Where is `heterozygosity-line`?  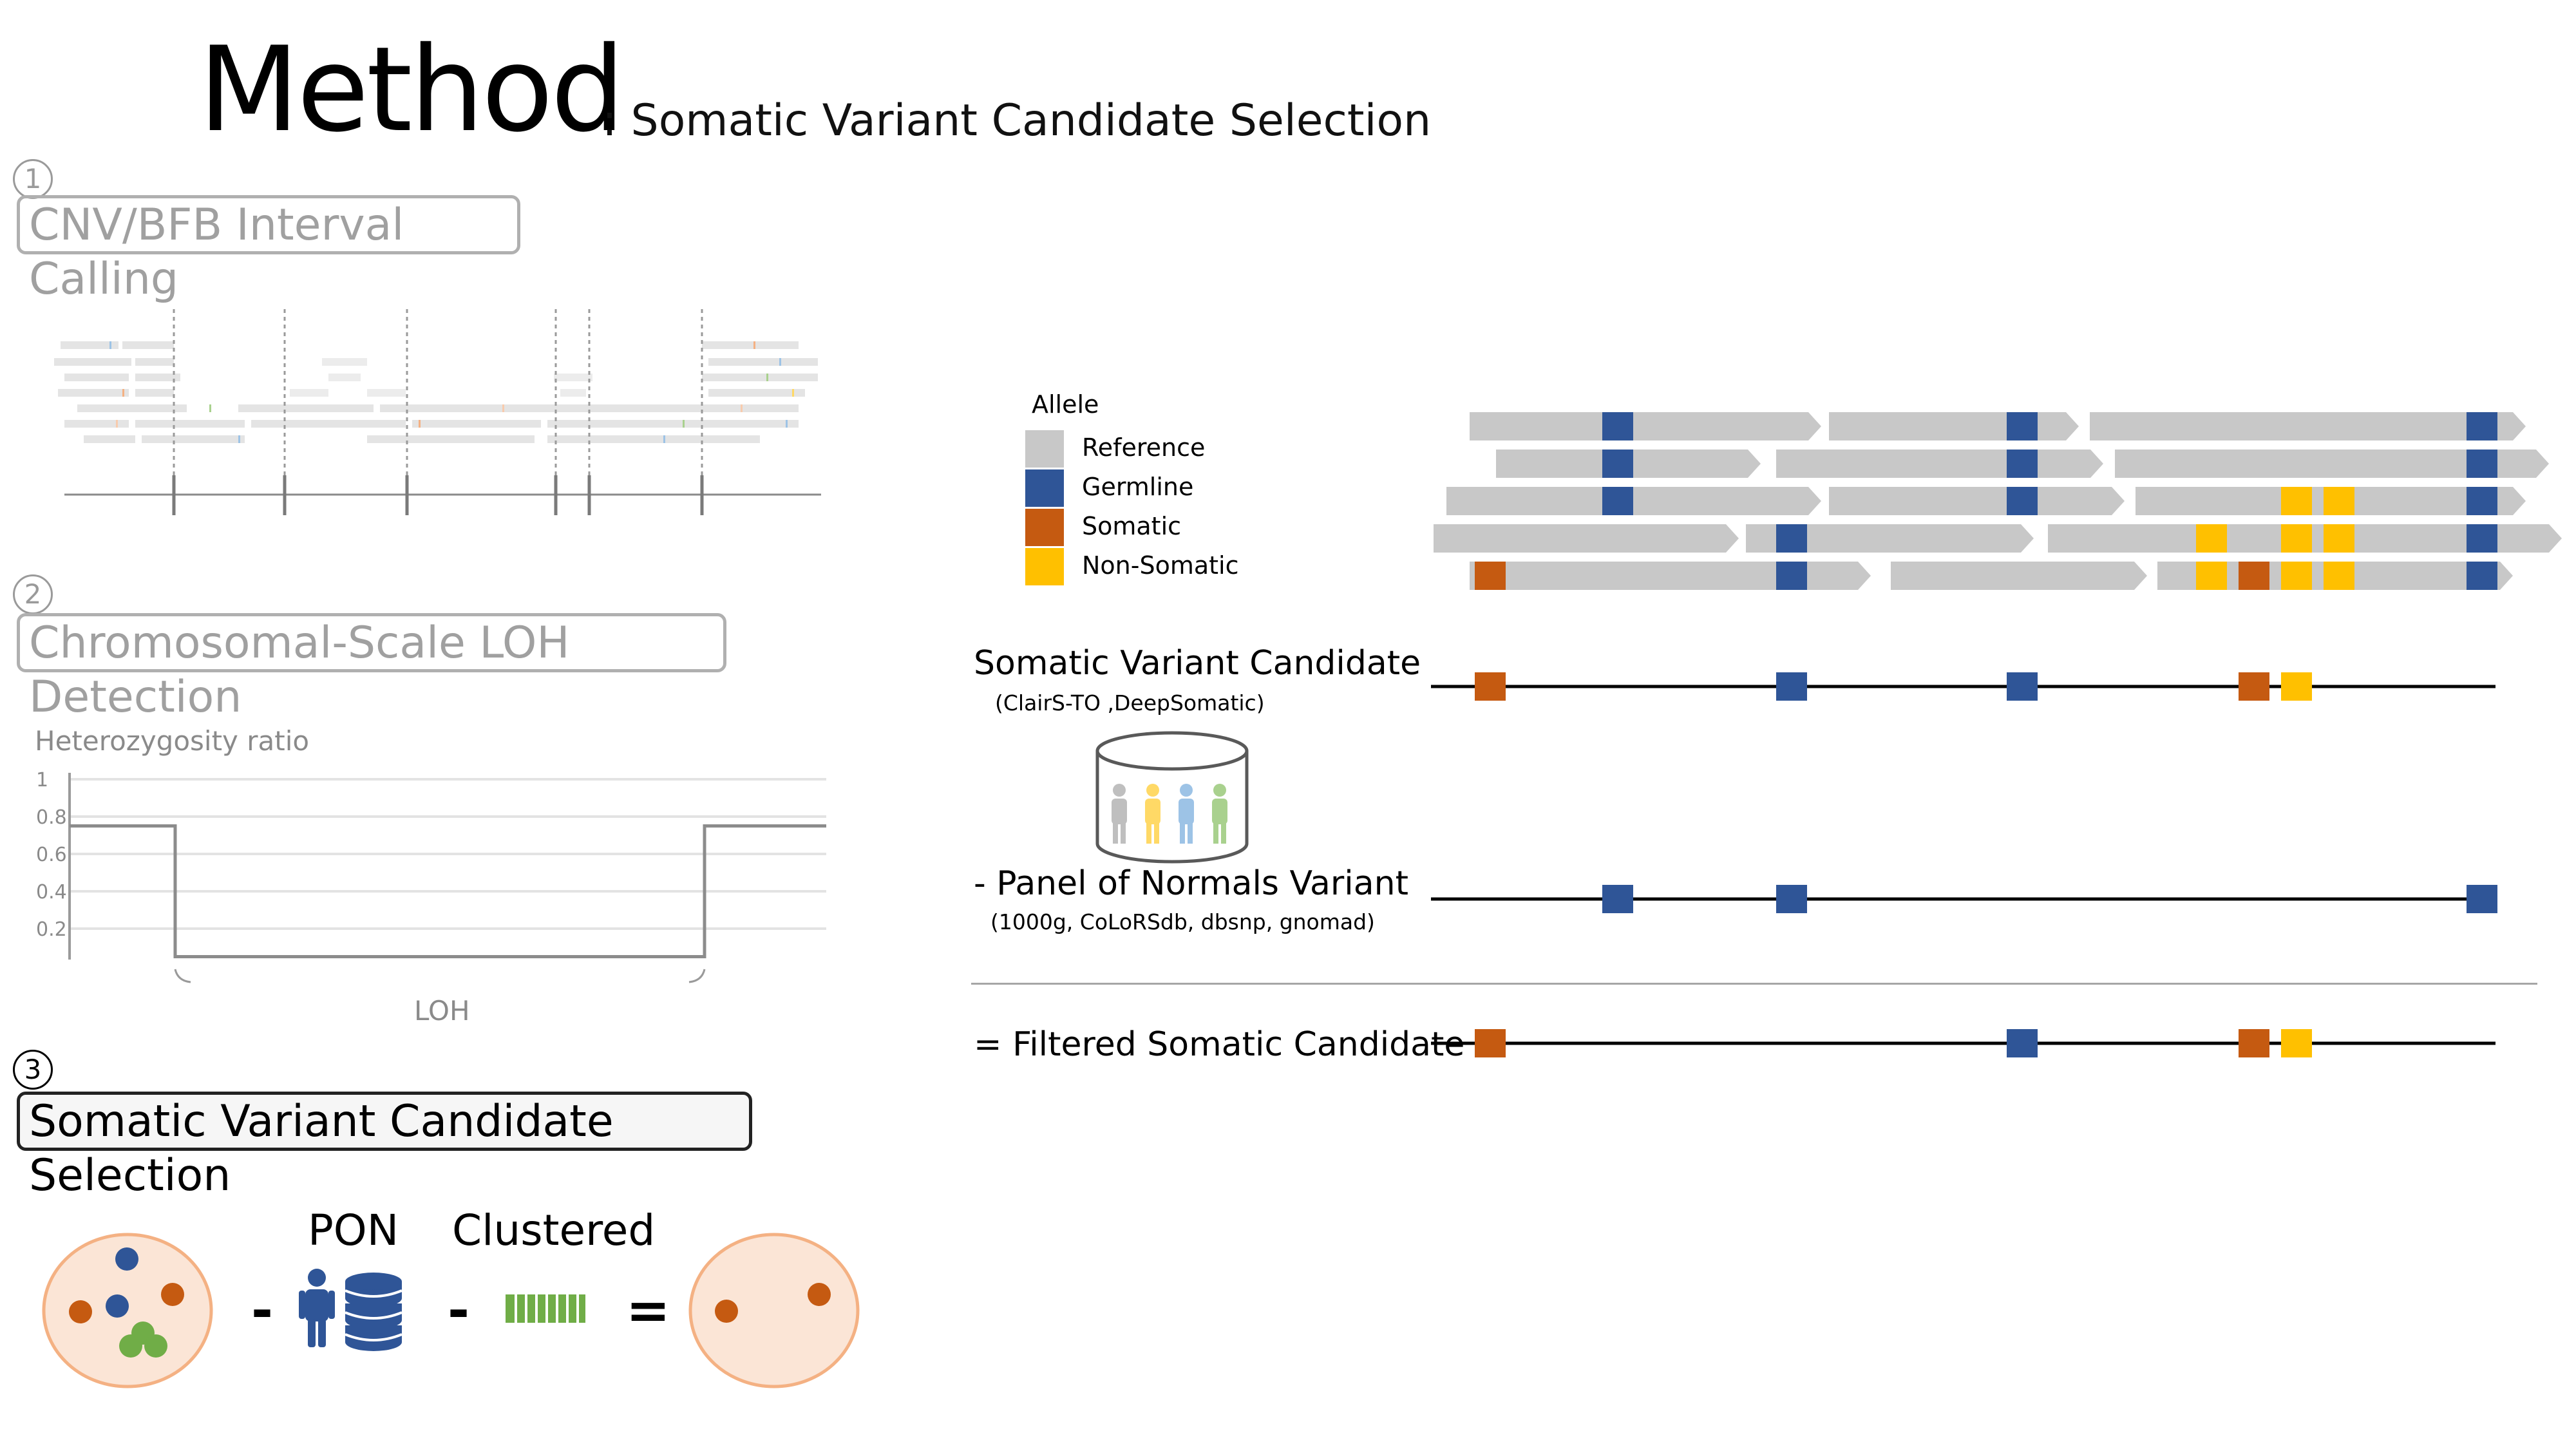
heterozygosity-line is located at coordinates (448, 891).